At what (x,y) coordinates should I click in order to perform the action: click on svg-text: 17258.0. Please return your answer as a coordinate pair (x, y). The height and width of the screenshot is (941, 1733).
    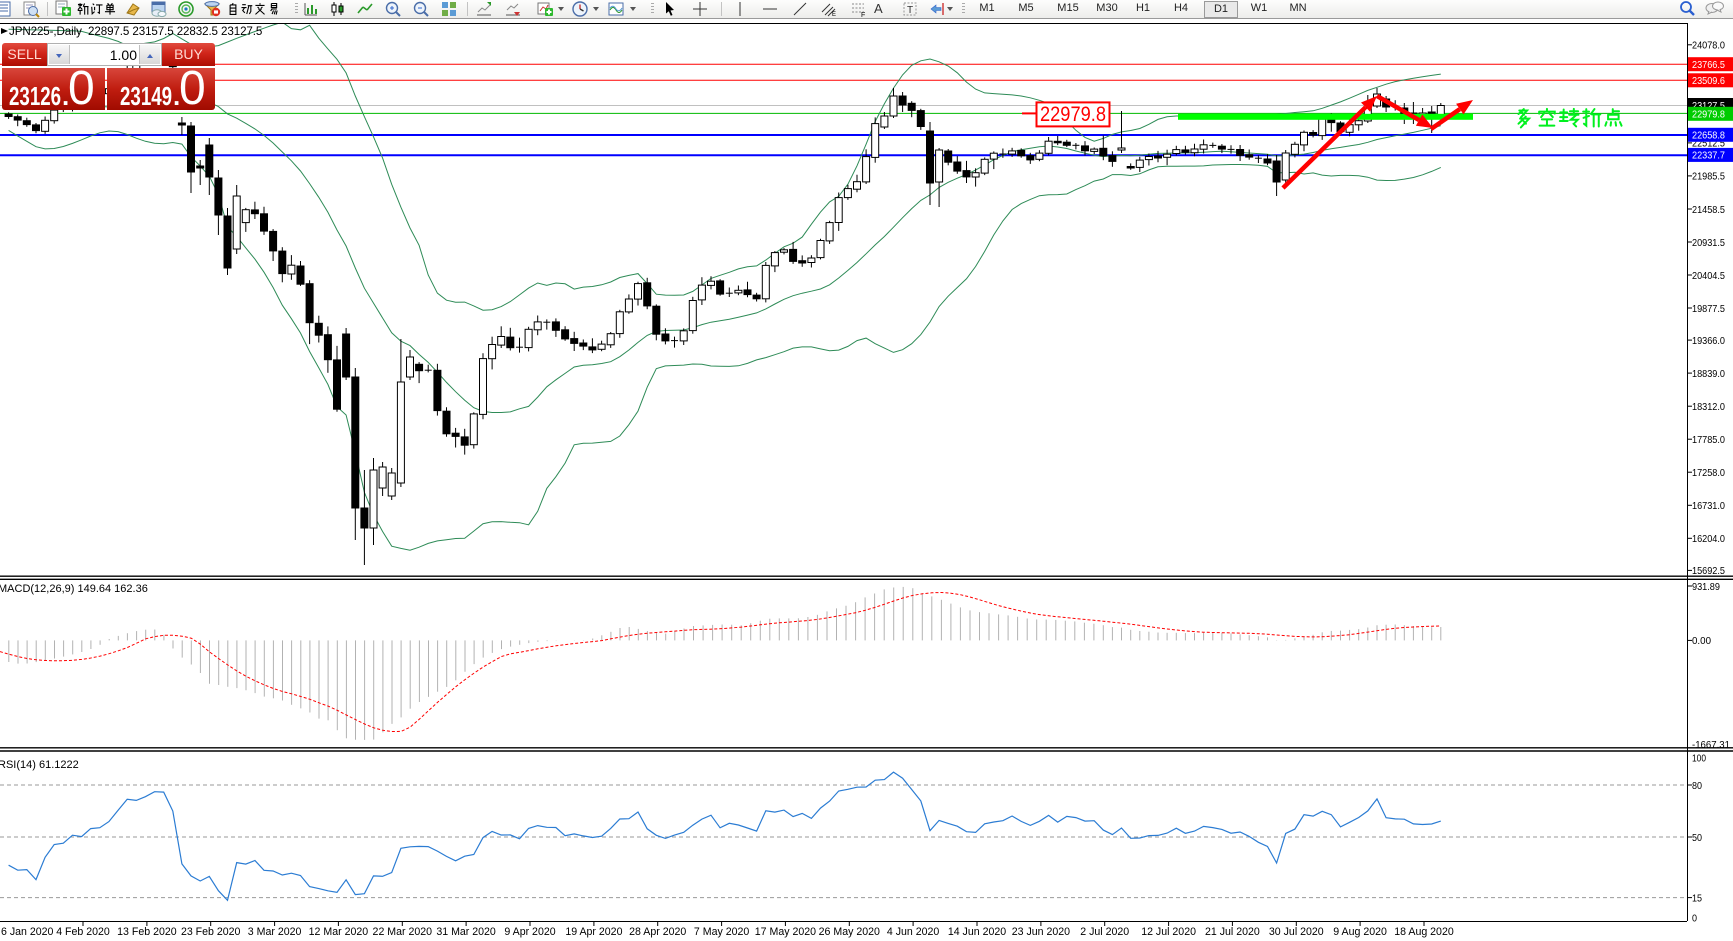
    Looking at the image, I should click on (1708, 473).